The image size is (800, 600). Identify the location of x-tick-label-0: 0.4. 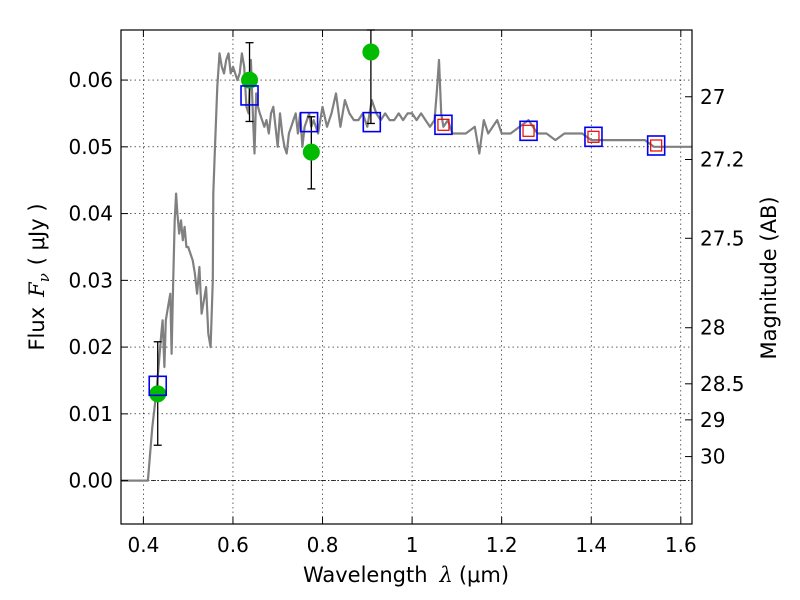
(143, 545).